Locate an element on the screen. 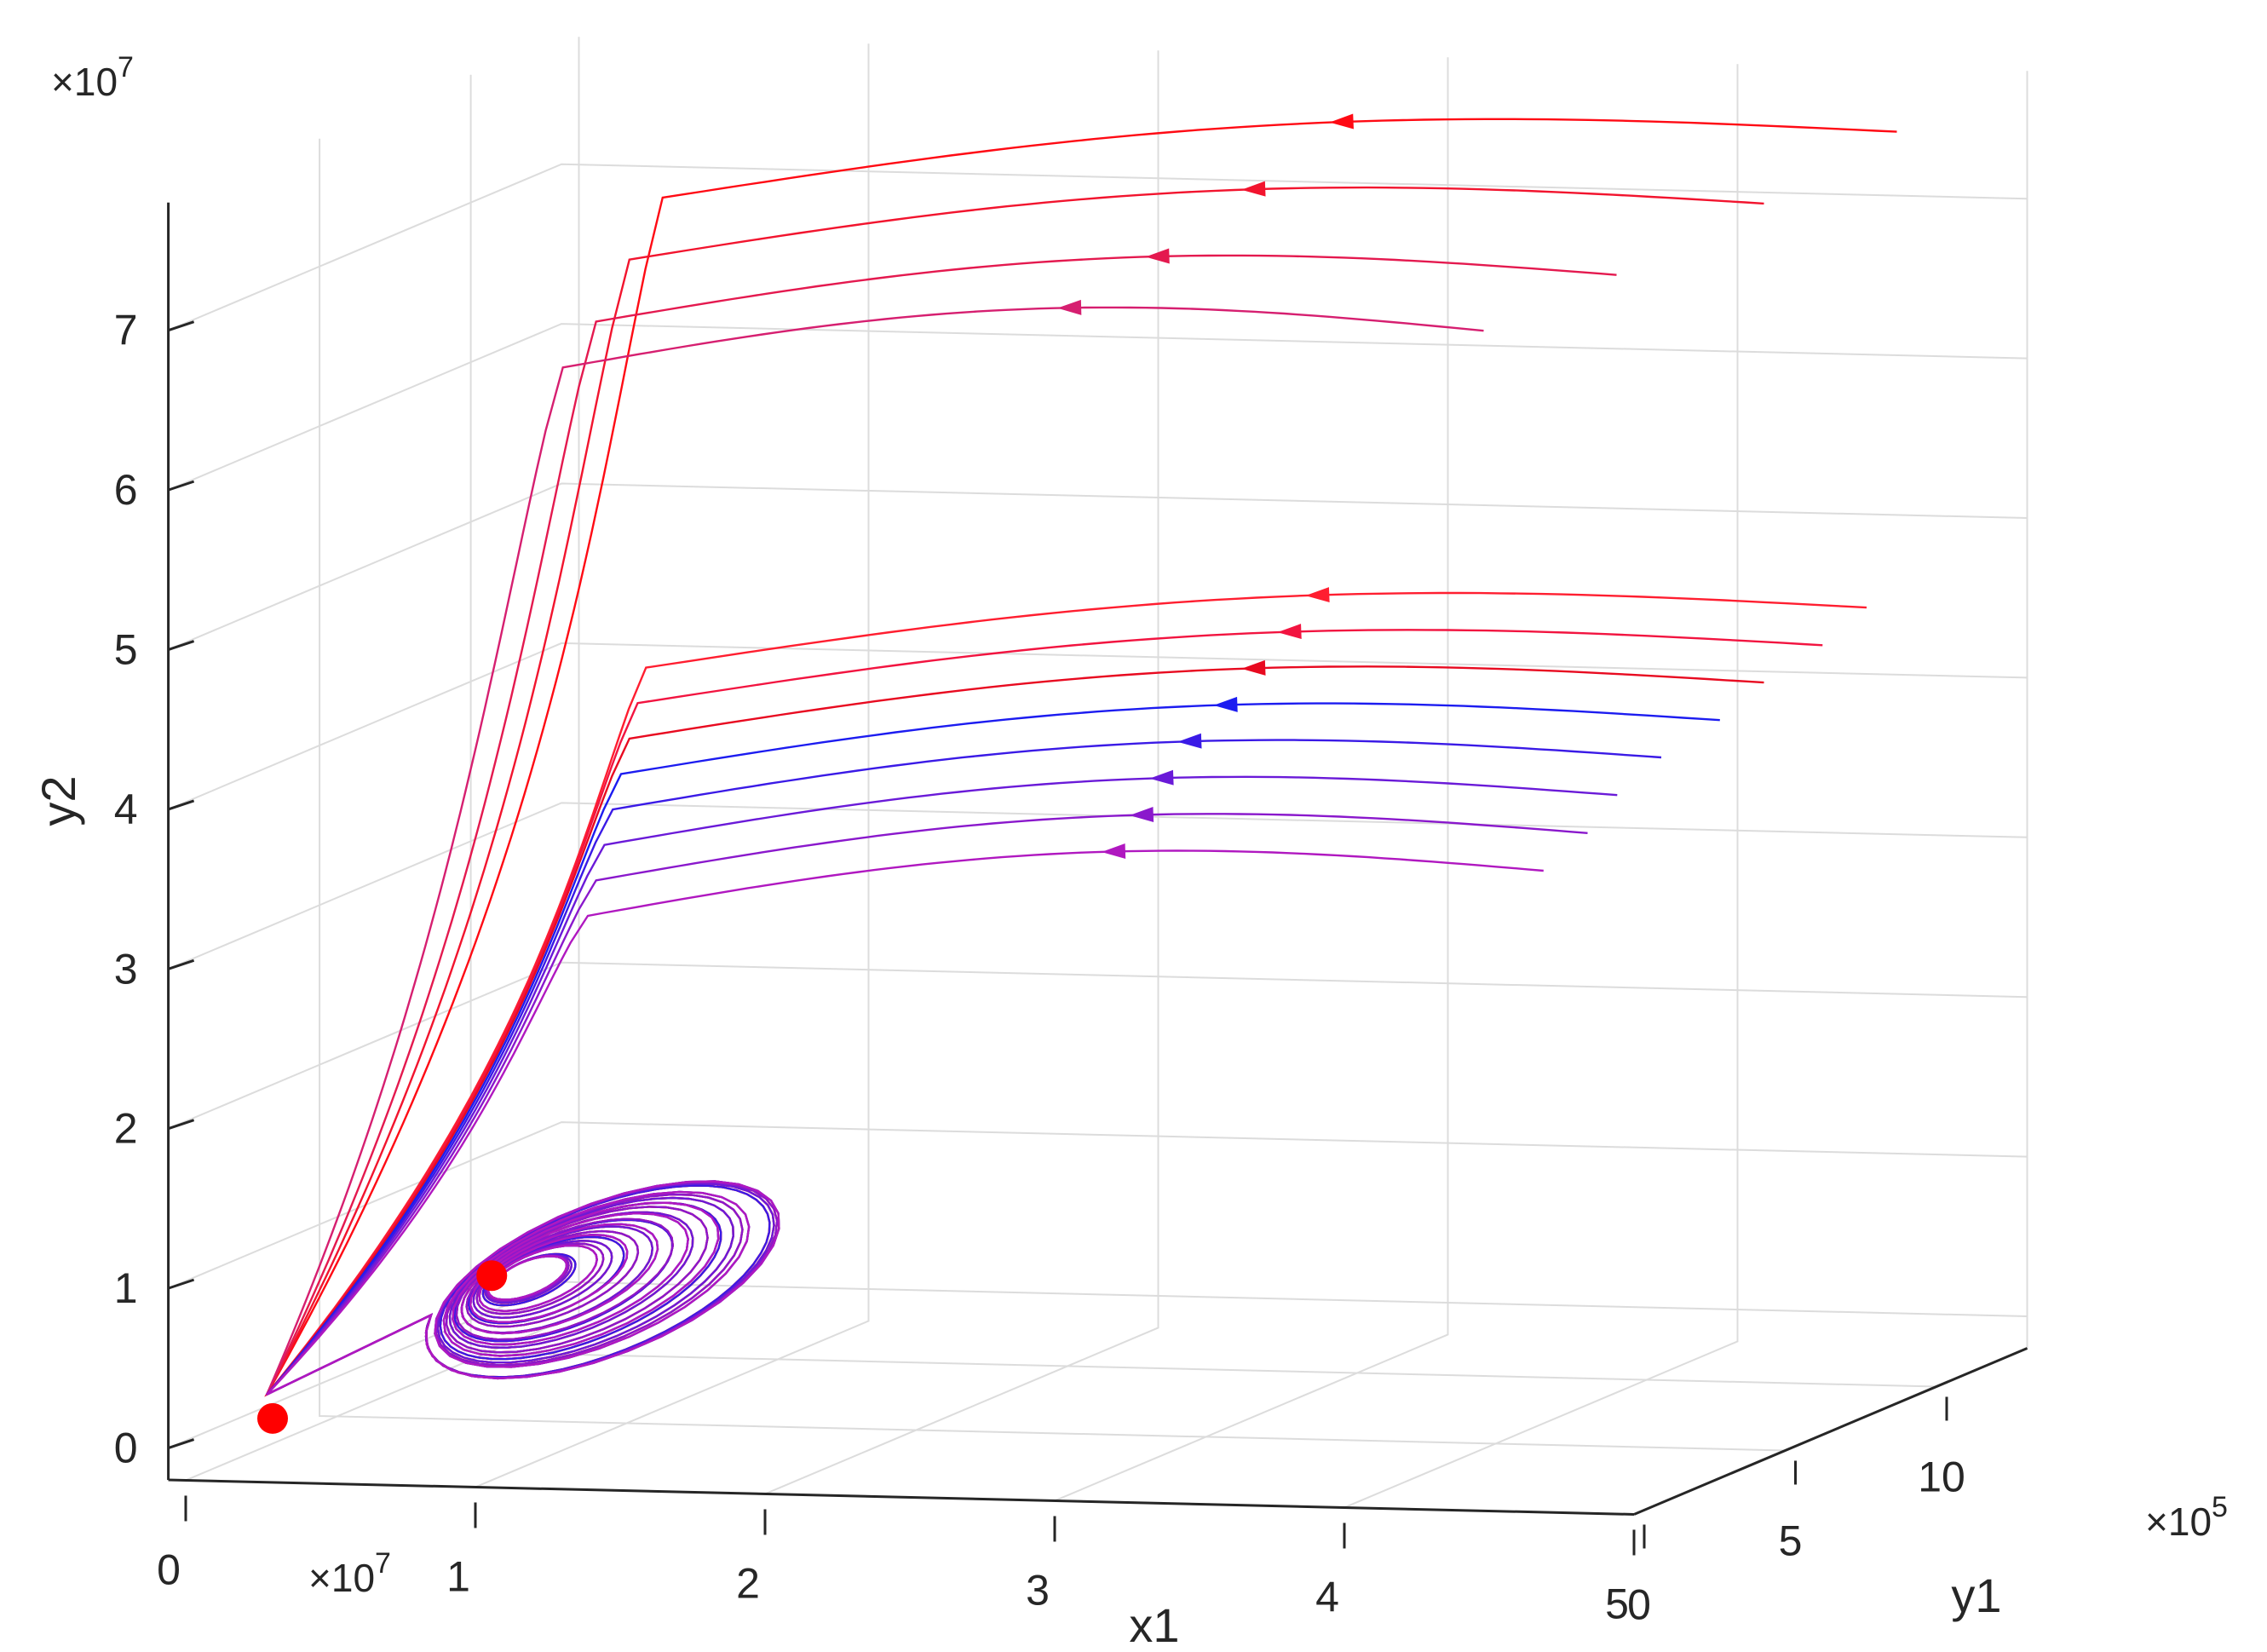 This screenshot has height=1652, width=2267. y-tick-label-2: 10 is located at coordinates (1942, 1476).